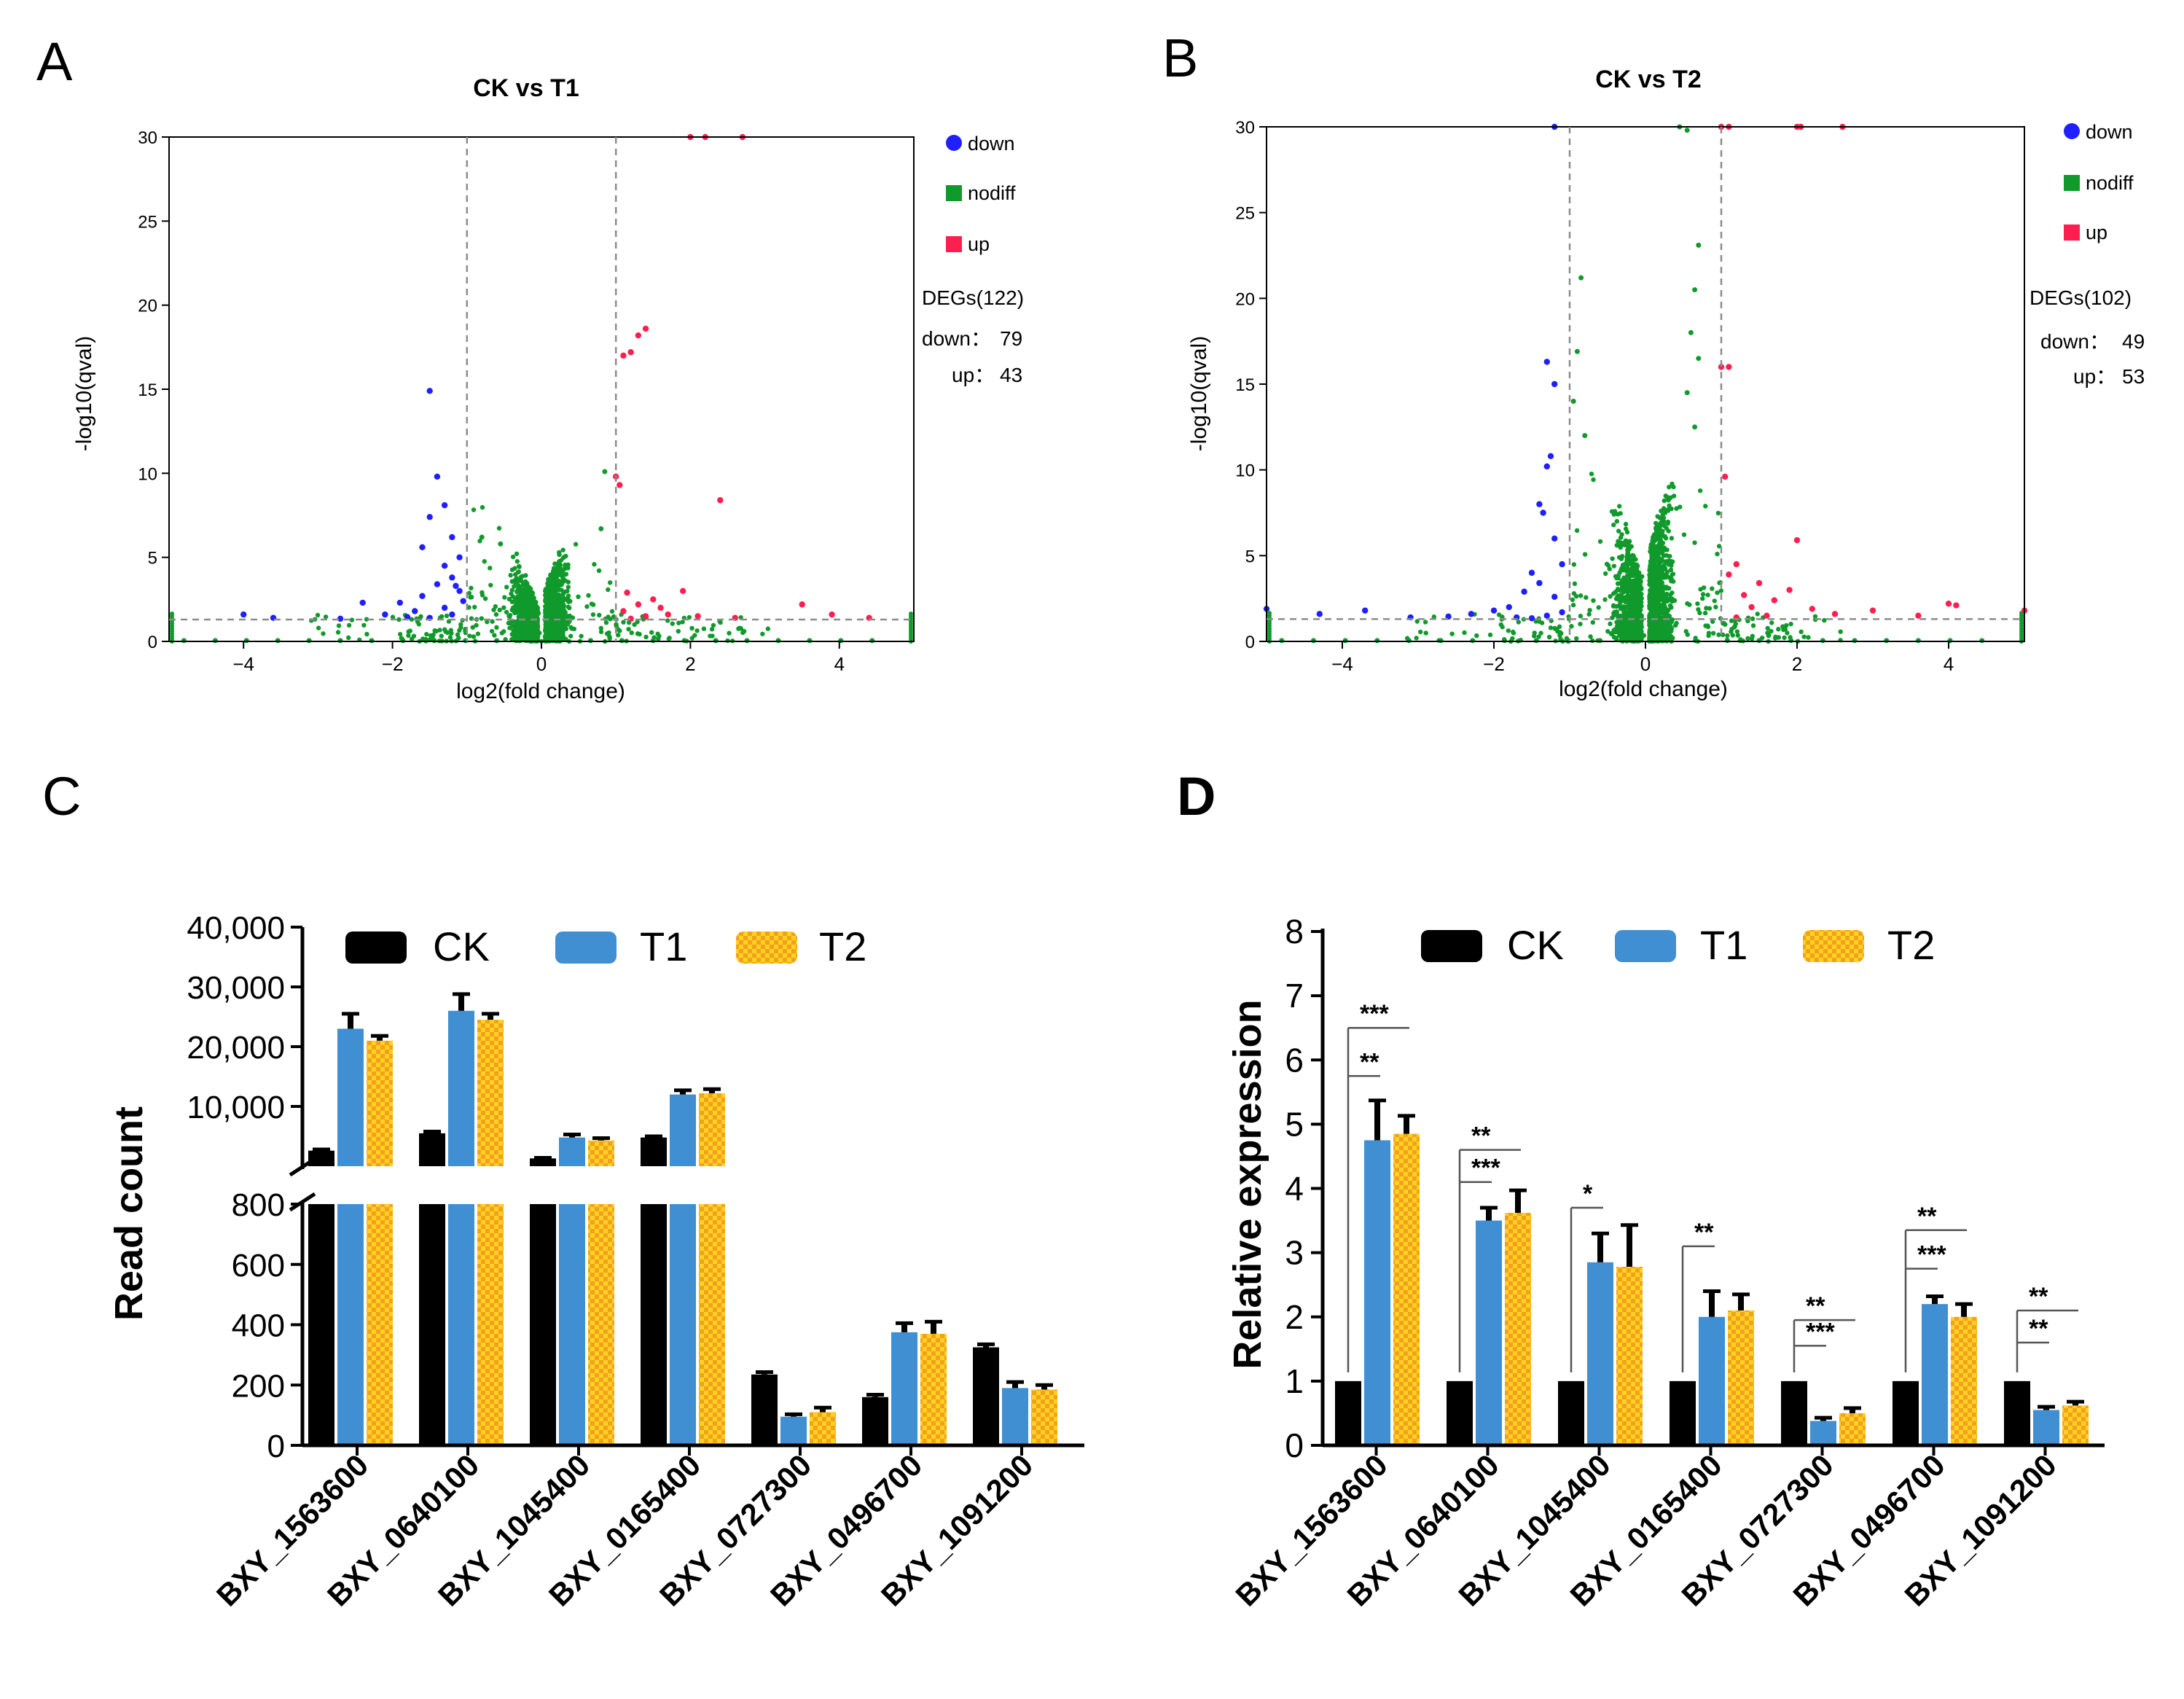  I want to click on legend-down-label: down, so click(2109, 132).